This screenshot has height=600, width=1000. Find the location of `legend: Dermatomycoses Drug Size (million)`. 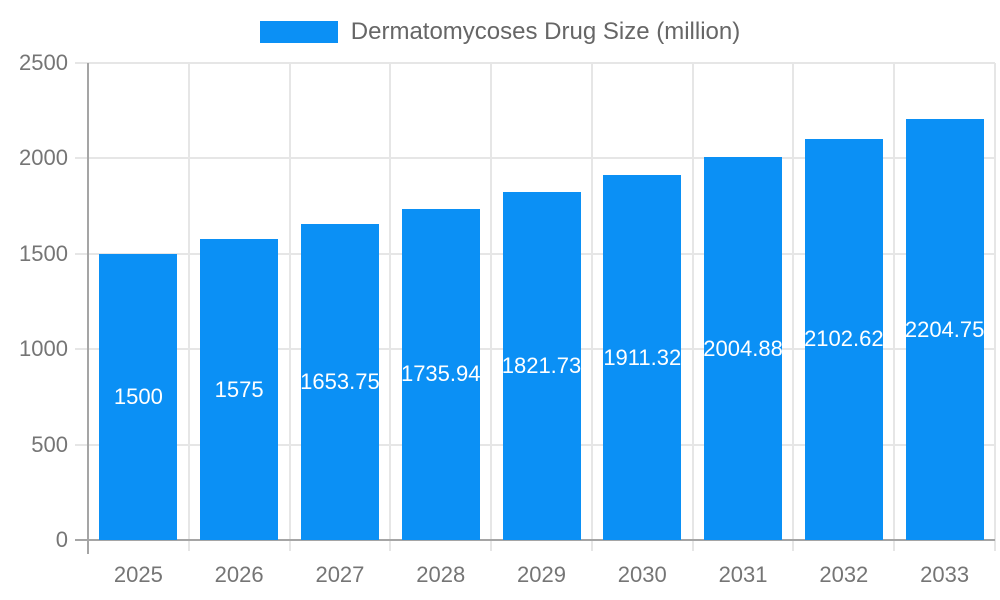

legend: Dermatomycoses Drug Size (million) is located at coordinates (500, 32).